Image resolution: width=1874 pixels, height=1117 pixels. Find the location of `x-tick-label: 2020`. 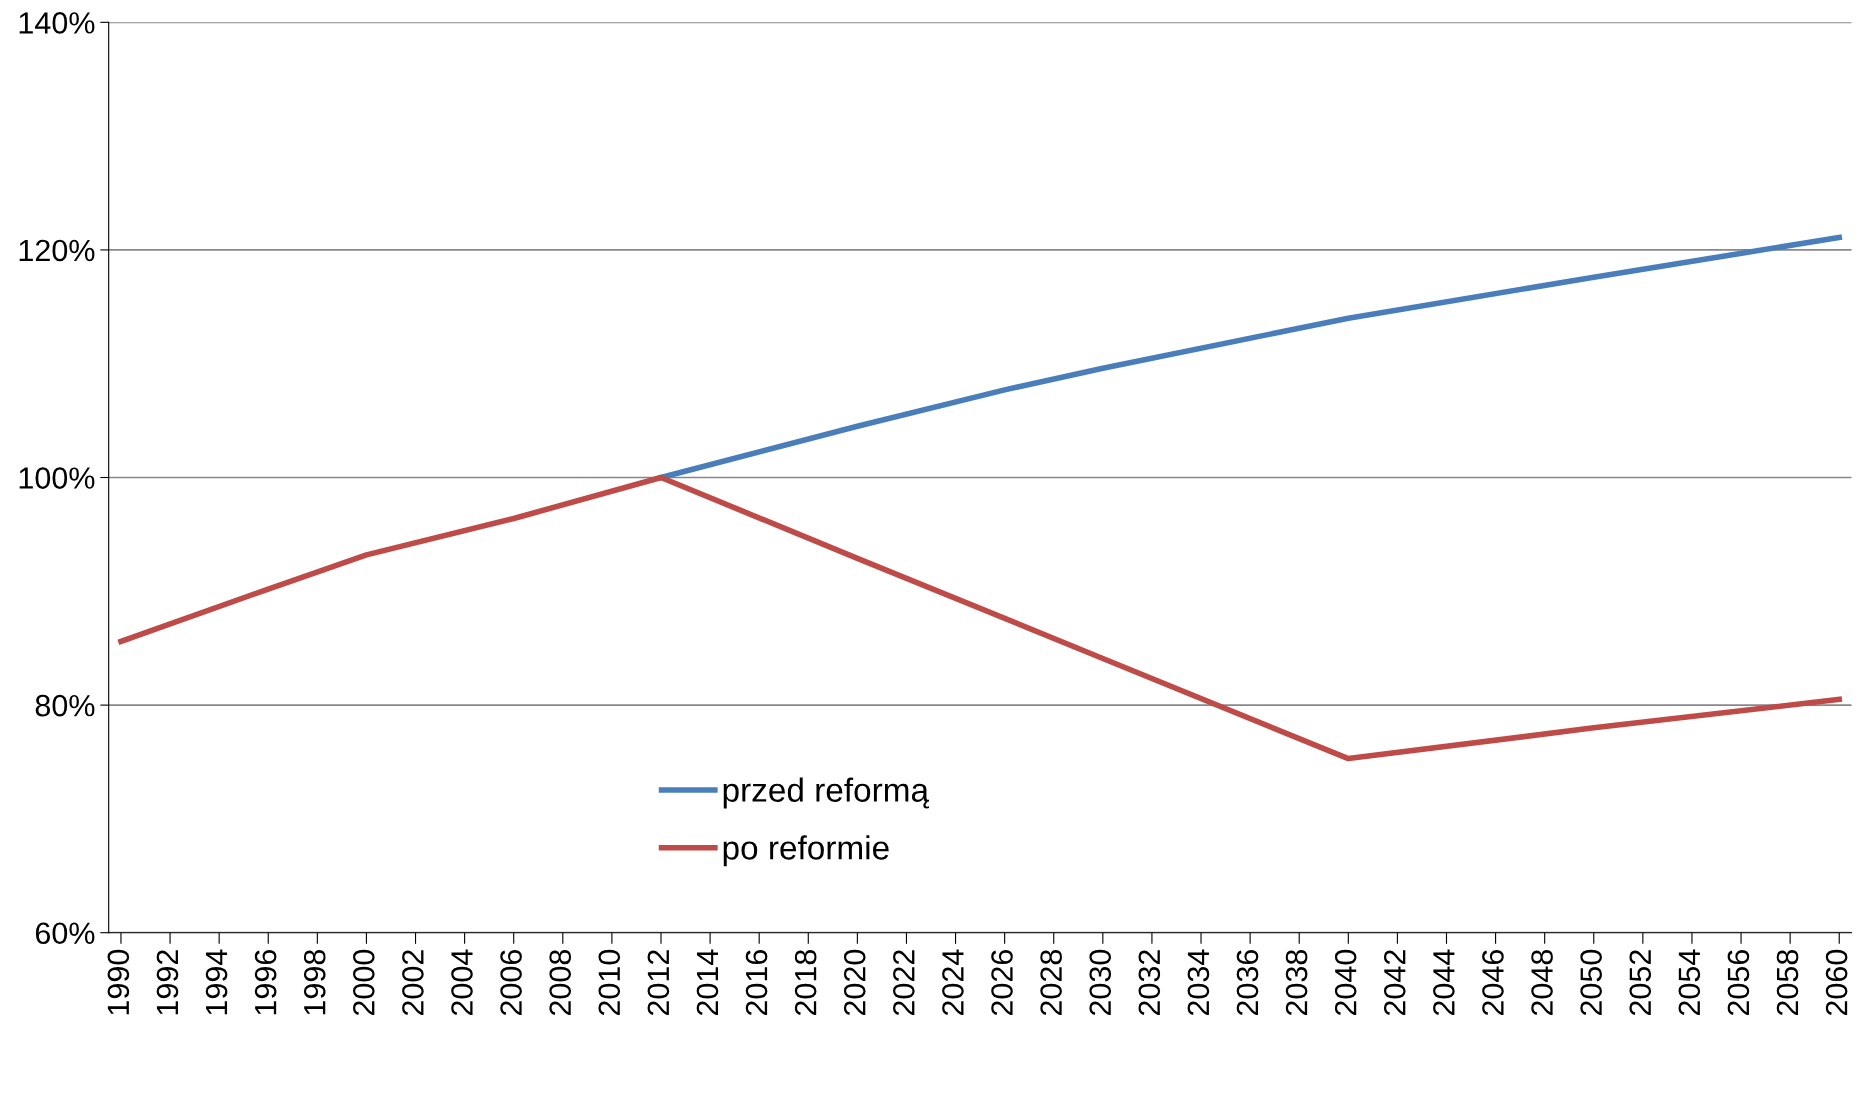

x-tick-label: 2020 is located at coordinates (854, 982).